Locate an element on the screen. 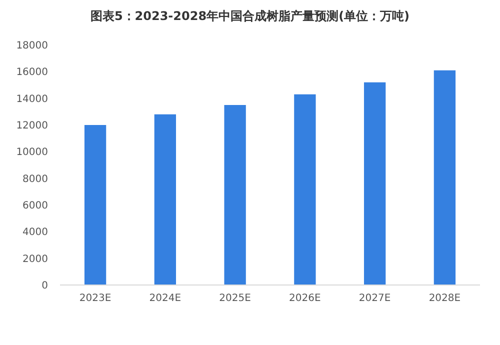 This screenshot has width=500, height=345. y-tick-label: 18000 is located at coordinates (32, 46).